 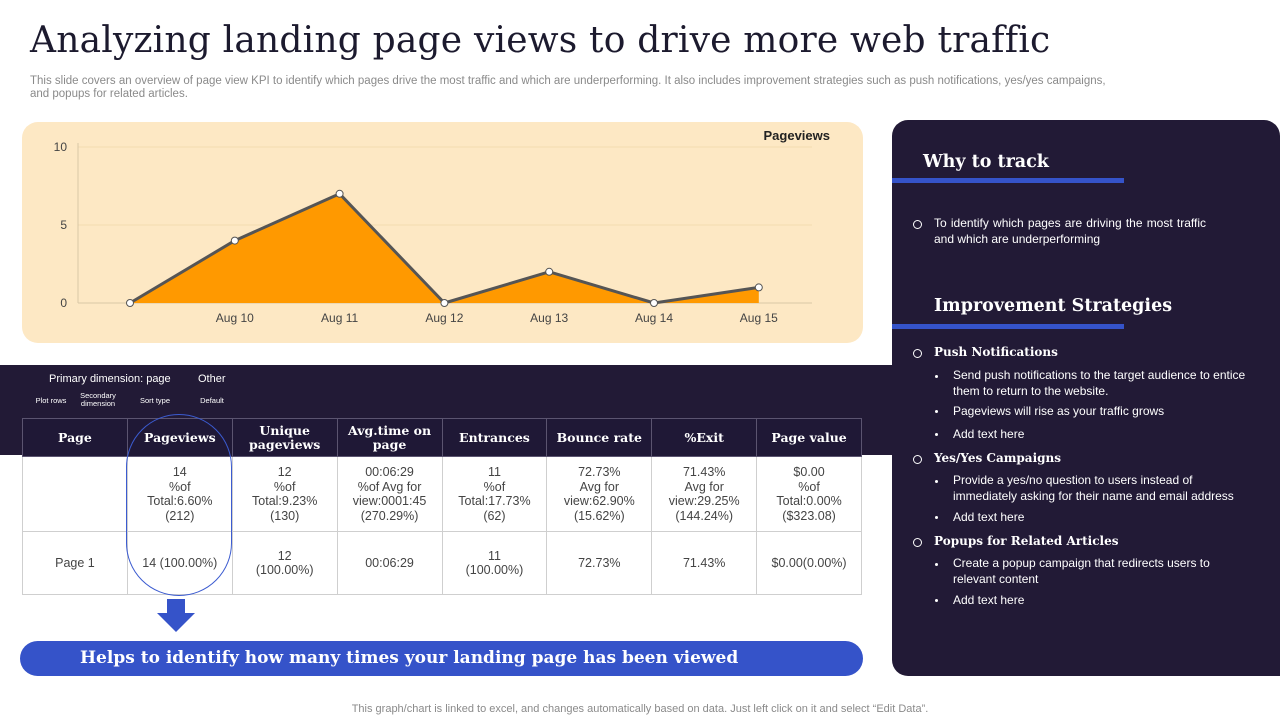 I want to click on default-option: Default, so click(x=212, y=400).